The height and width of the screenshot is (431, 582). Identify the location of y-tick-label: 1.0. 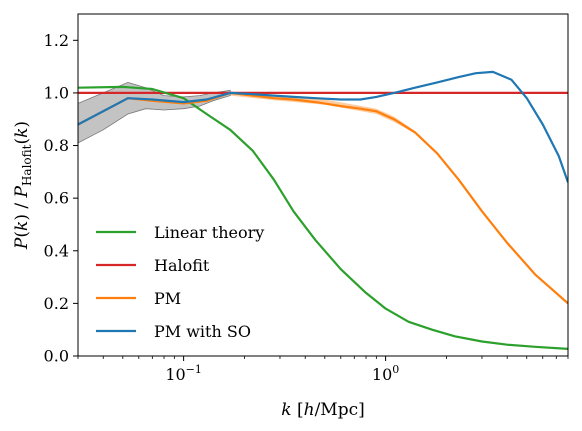
(56, 92).